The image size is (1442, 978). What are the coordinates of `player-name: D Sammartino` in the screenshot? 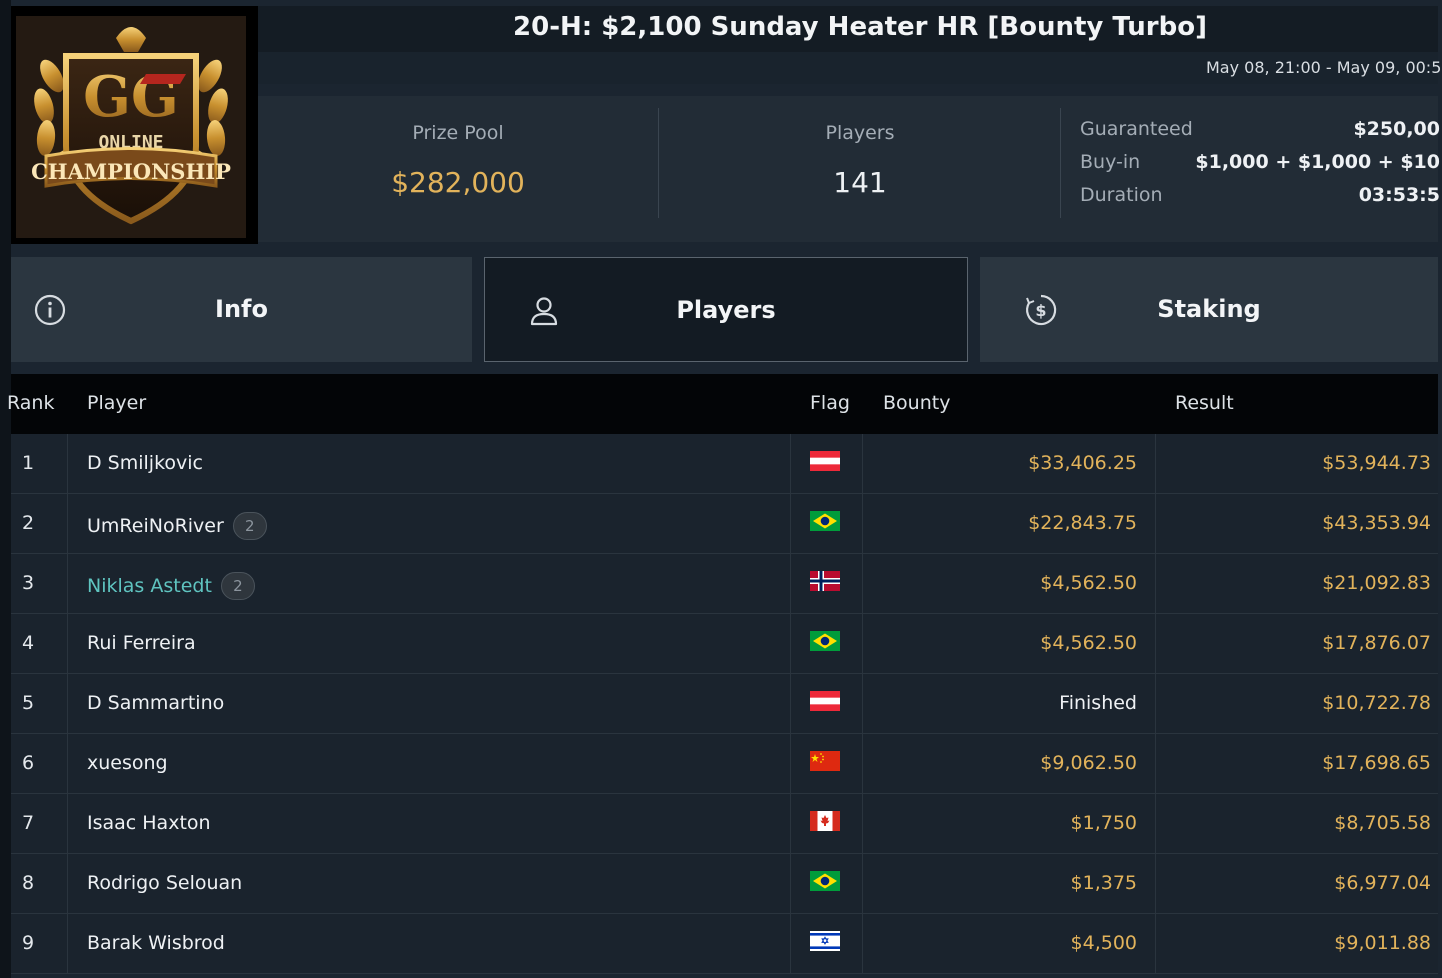 It's located at (156, 703).